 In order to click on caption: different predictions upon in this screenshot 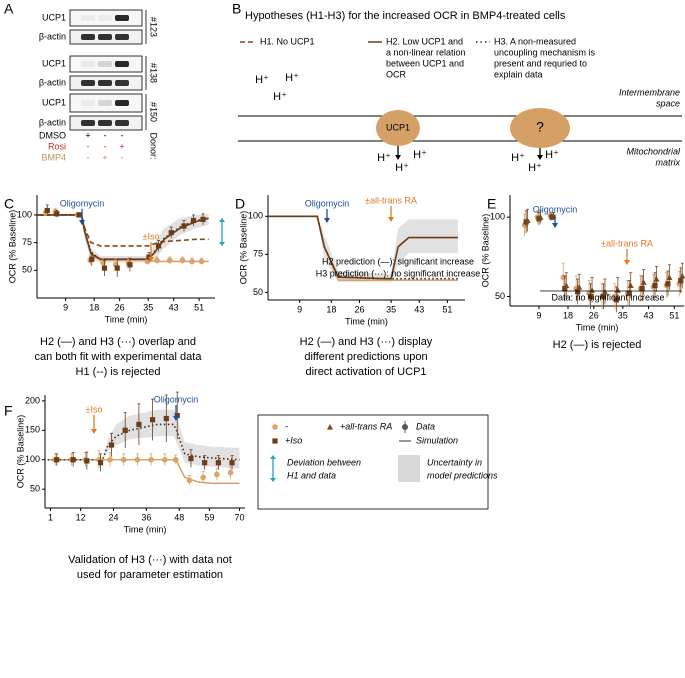, I will do `click(365, 357)`.